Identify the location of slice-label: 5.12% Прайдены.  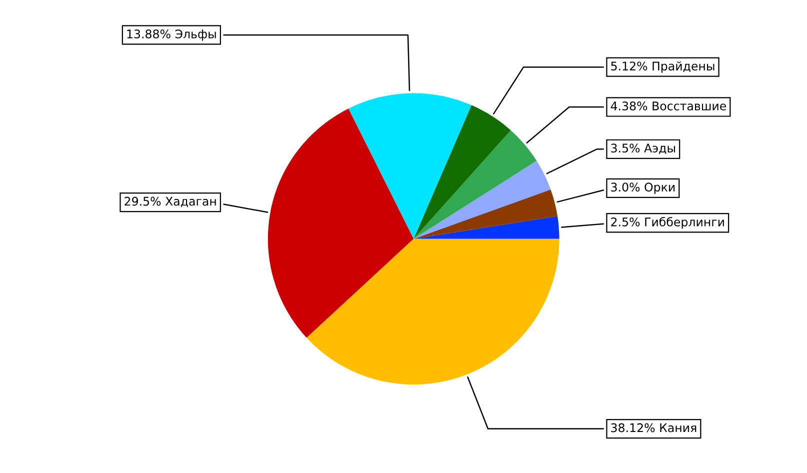
(662, 67).